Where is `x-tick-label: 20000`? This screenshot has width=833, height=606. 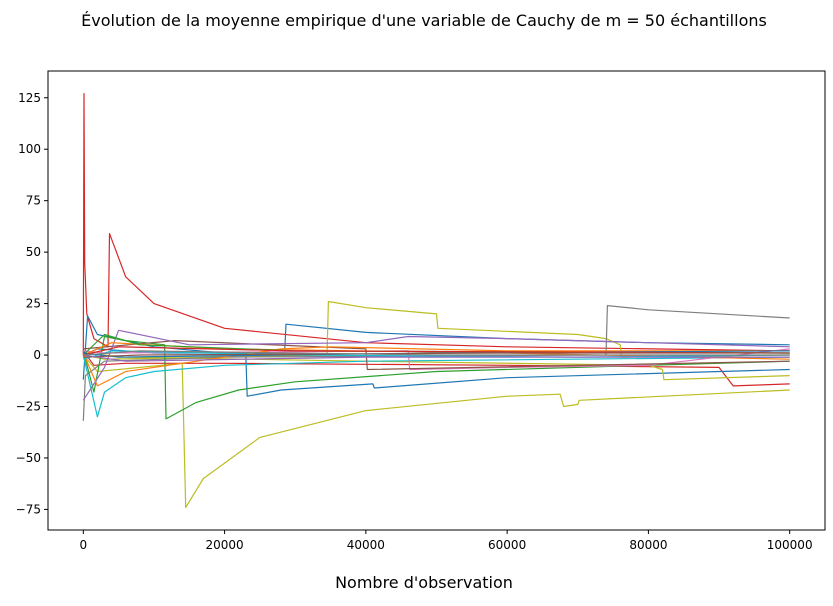 x-tick-label: 20000 is located at coordinates (224, 545).